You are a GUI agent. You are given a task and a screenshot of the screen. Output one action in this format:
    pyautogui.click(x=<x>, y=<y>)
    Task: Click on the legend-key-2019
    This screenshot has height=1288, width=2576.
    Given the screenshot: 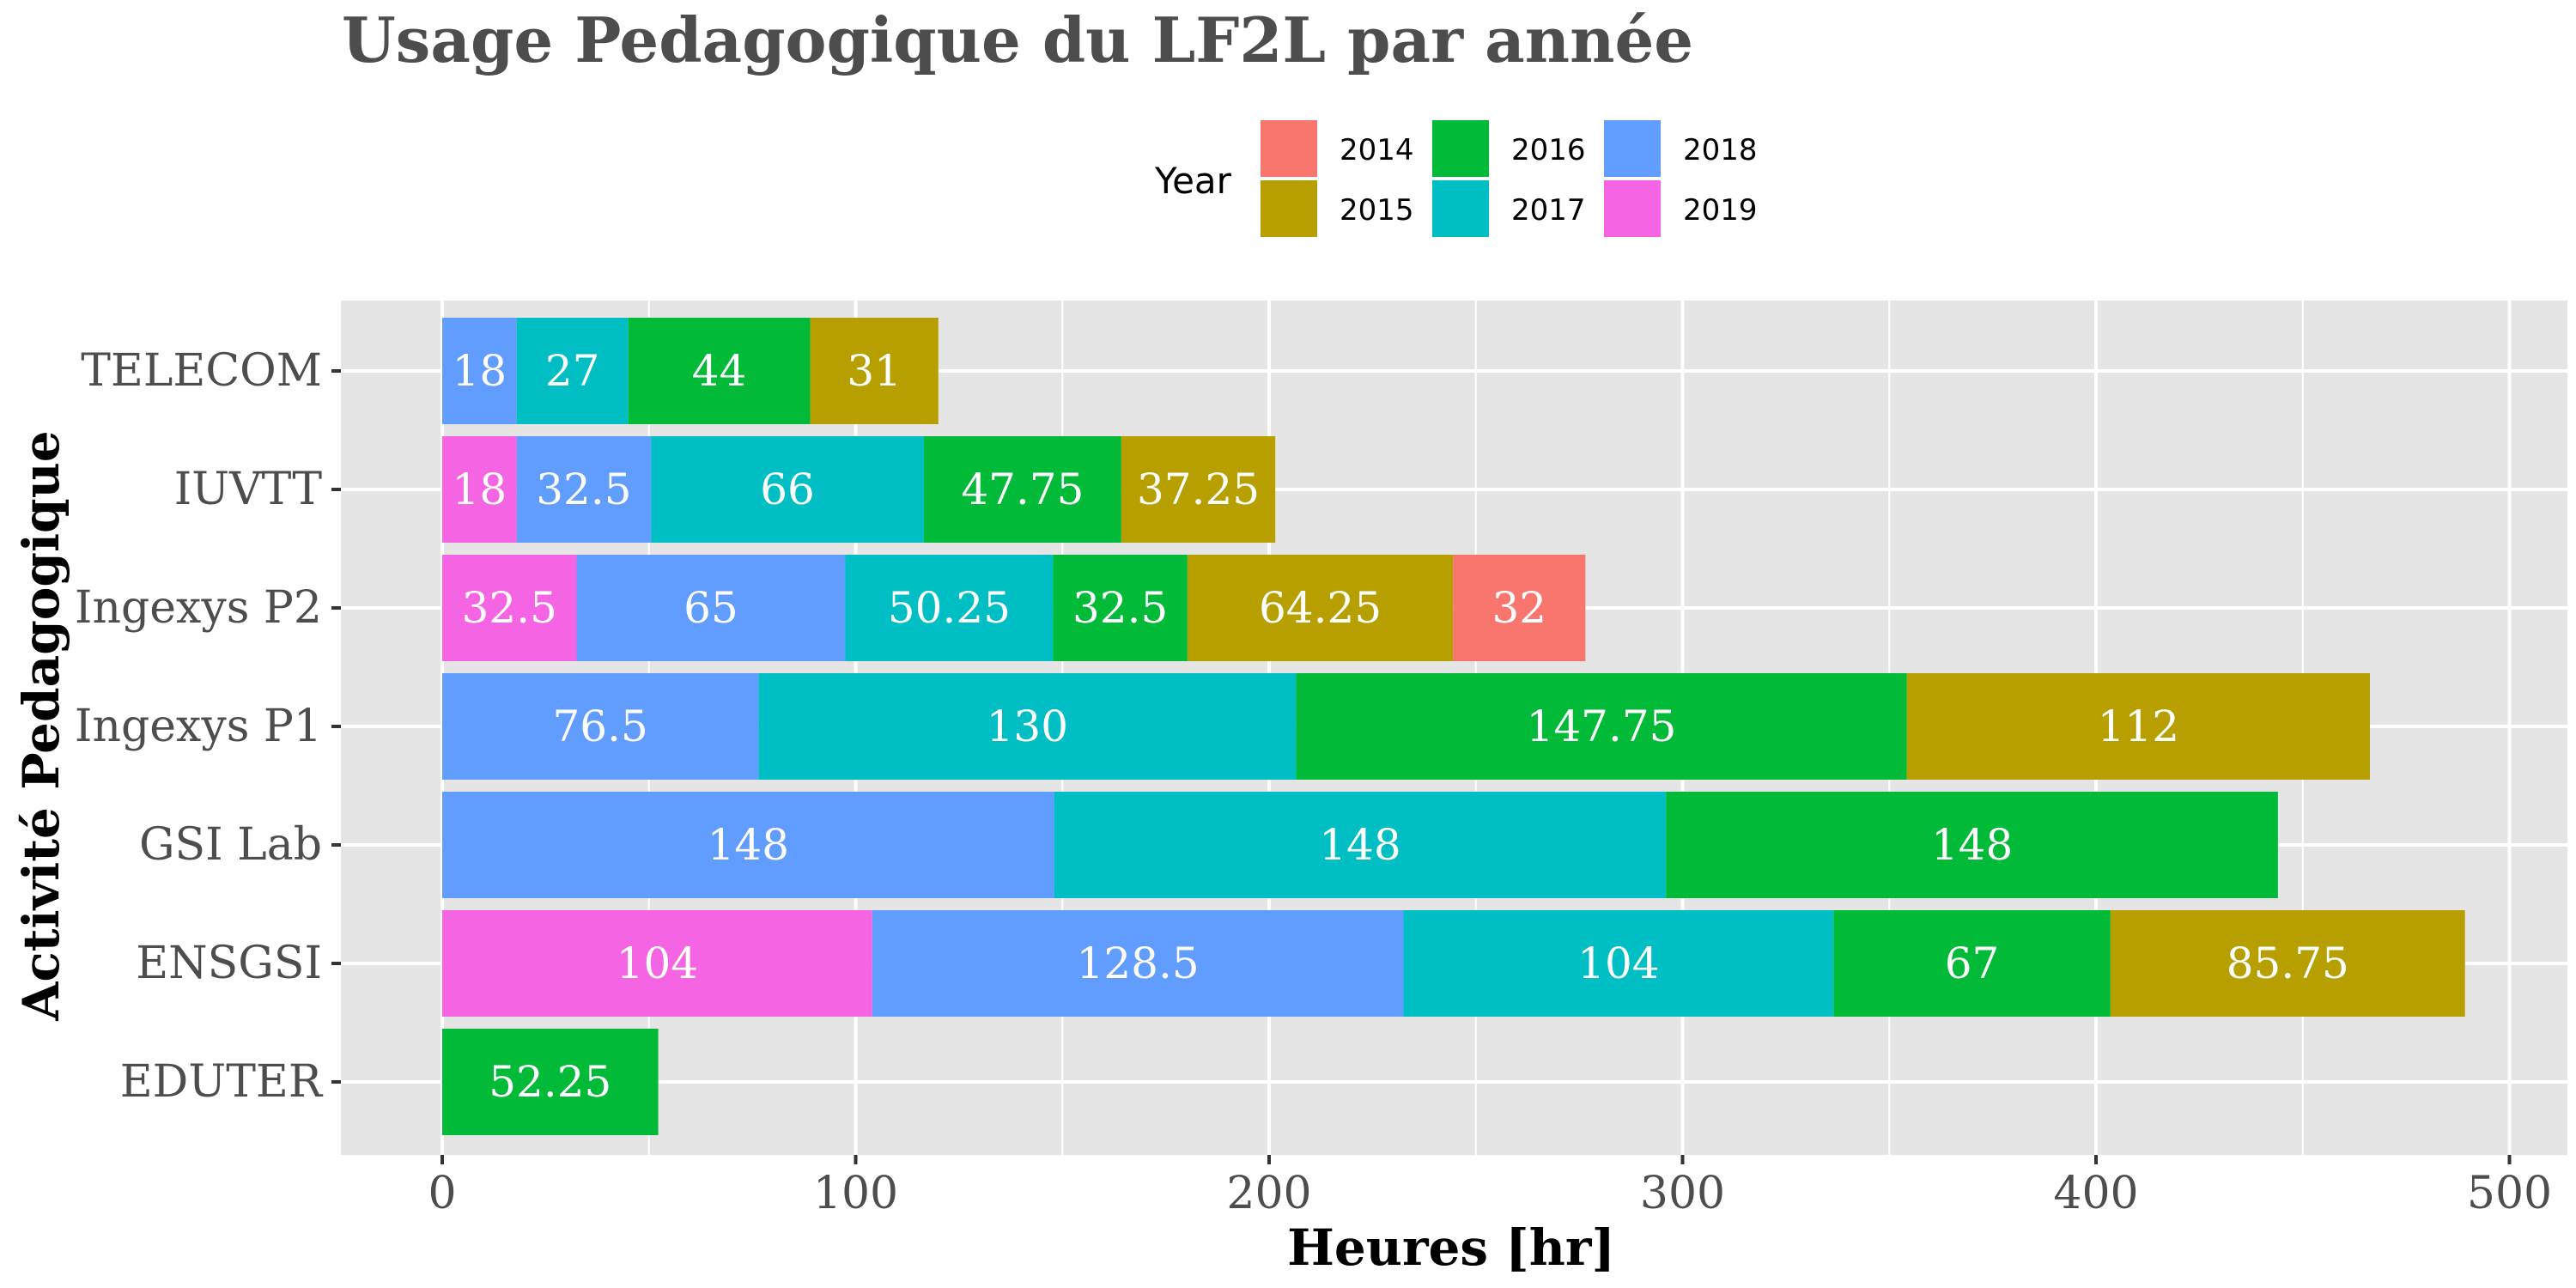 What is the action you would take?
    pyautogui.click(x=1632, y=208)
    